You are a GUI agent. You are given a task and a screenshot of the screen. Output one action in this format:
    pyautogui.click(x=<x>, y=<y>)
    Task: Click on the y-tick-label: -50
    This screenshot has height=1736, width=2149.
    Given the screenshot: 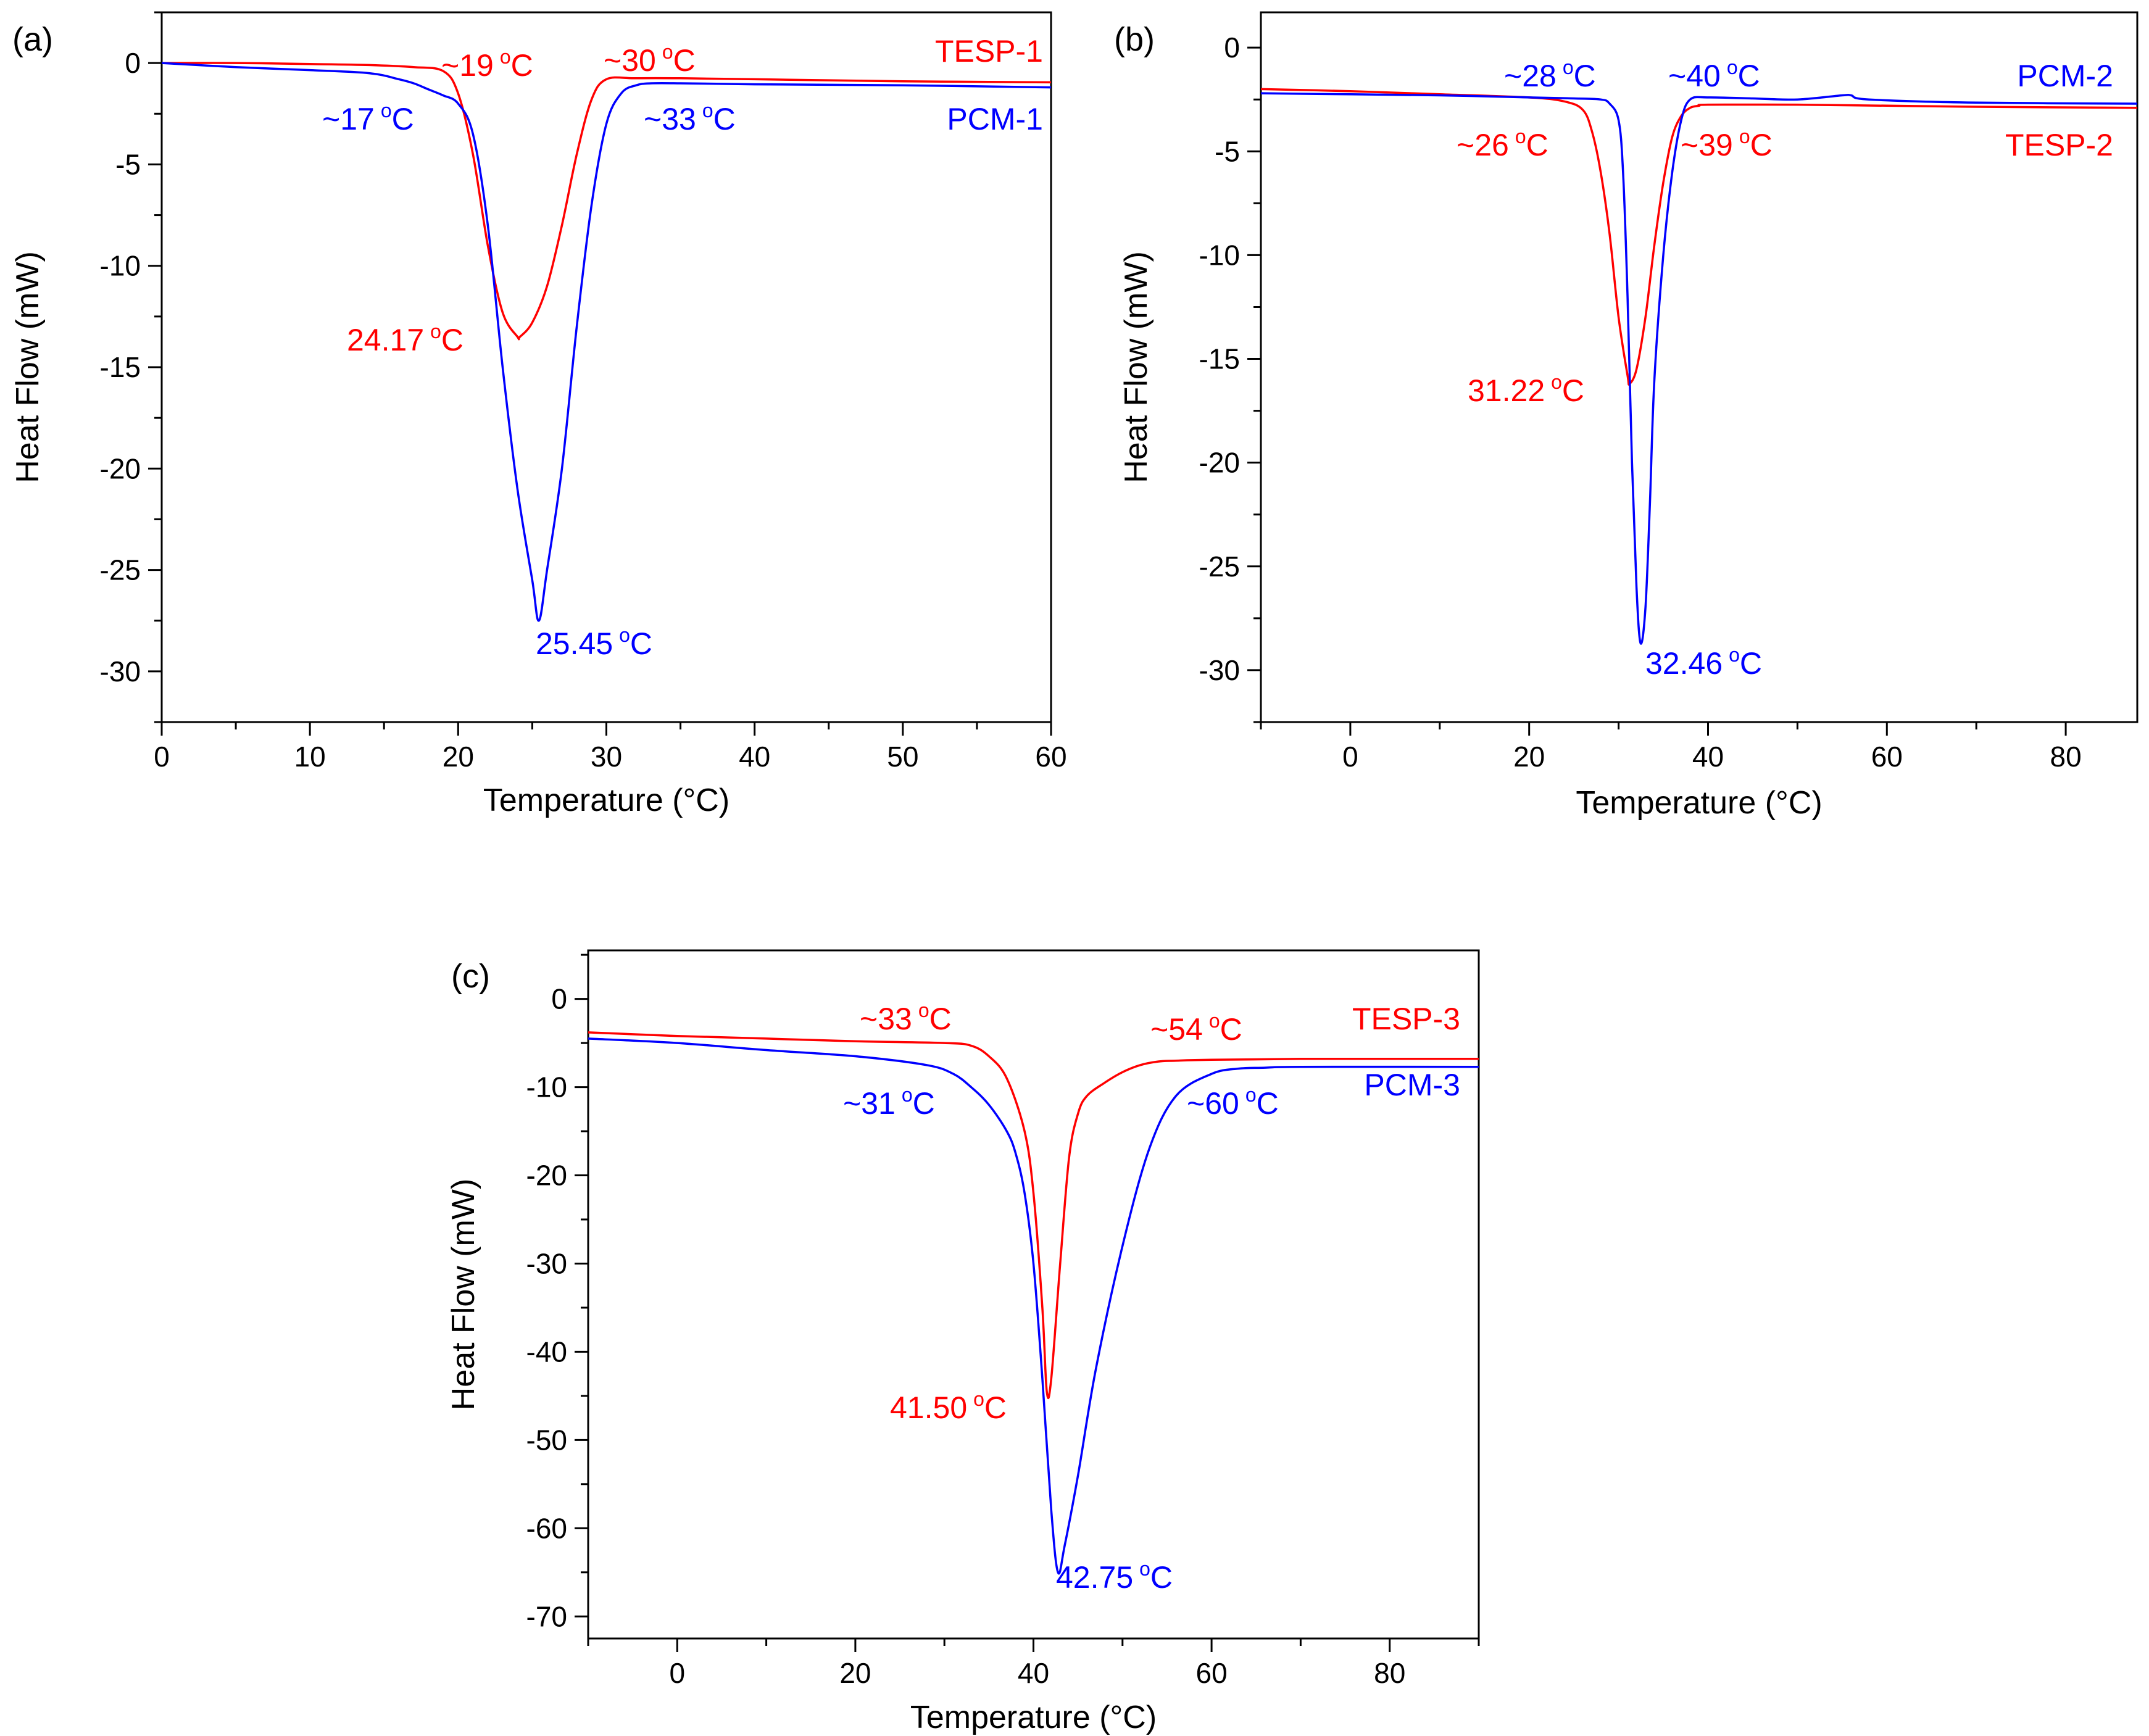 What is the action you would take?
    pyautogui.click(x=546, y=1440)
    